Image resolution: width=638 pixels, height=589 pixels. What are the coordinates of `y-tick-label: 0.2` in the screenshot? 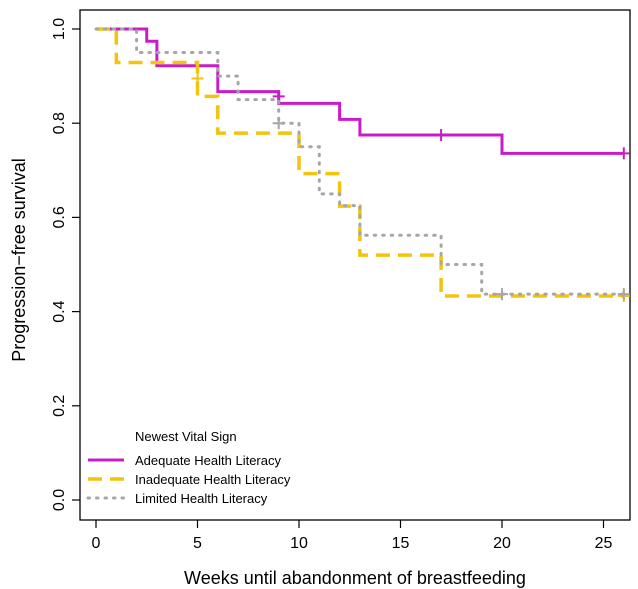 It's located at (59, 406).